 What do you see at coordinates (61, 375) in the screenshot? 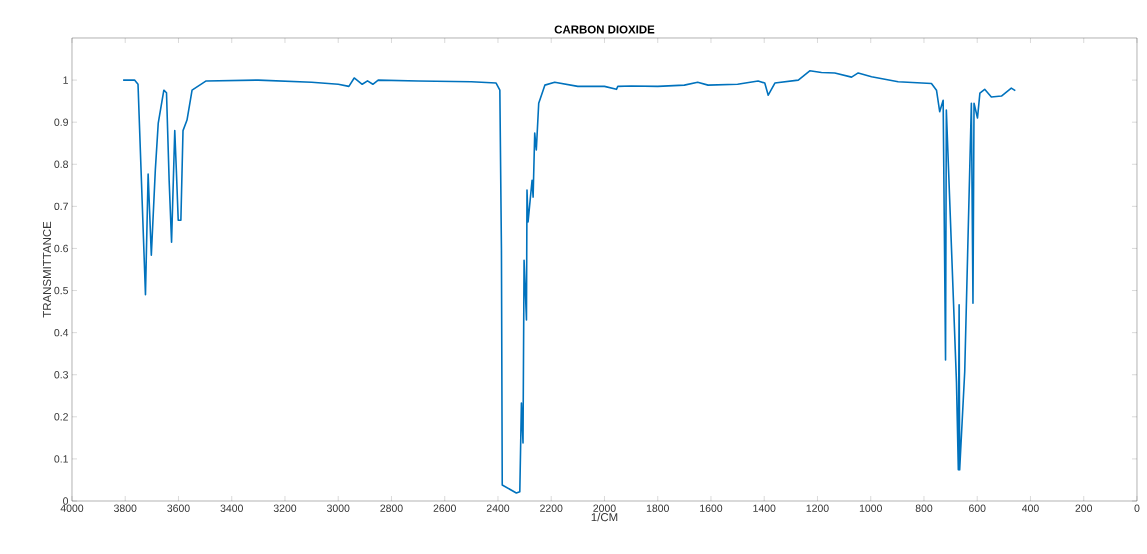
I see `y-tick-label: 0.3` at bounding box center [61, 375].